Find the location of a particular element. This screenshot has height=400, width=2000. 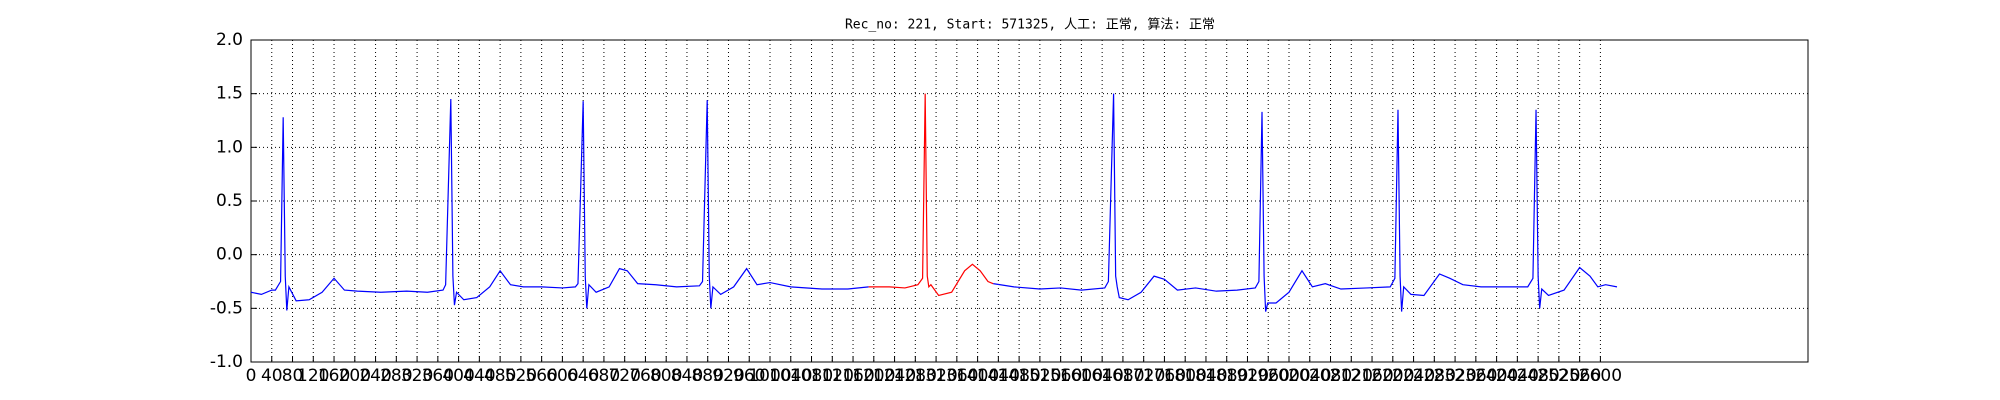

x-tick-label: 560 is located at coordinates (541, 376).